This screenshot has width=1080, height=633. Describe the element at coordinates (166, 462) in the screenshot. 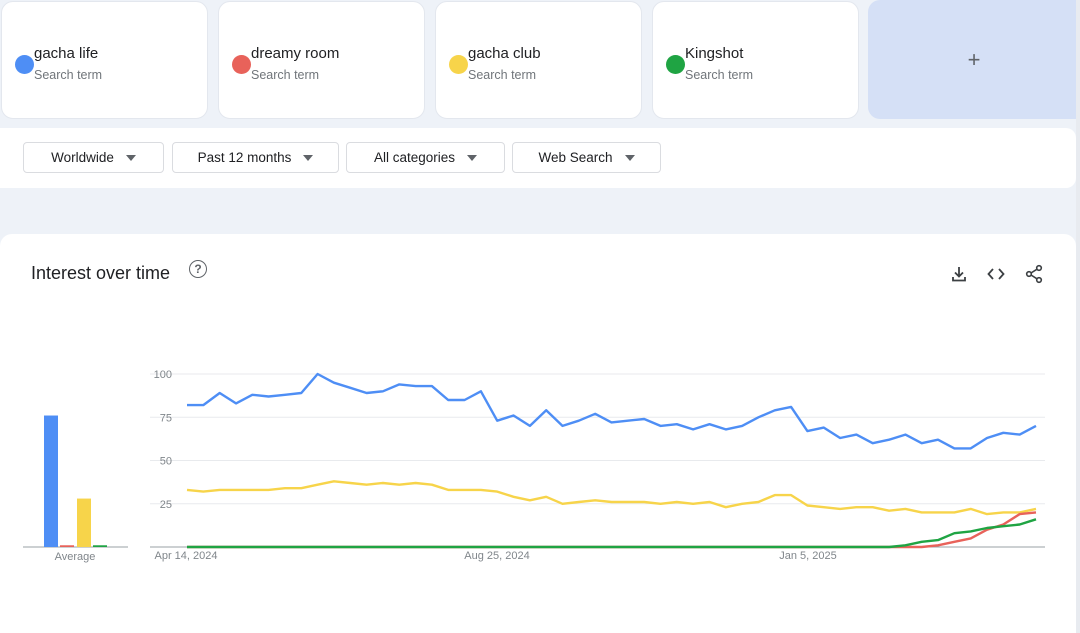

I see `y-tick-label: 50` at that location.